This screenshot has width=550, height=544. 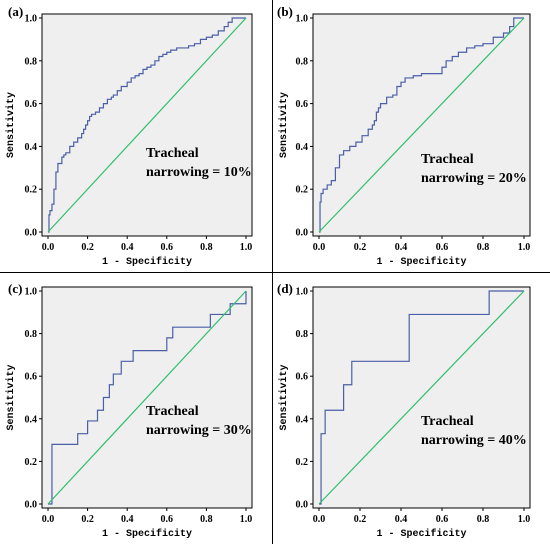 What do you see at coordinates (285, 288) in the screenshot?
I see `panel-label: (d)` at bounding box center [285, 288].